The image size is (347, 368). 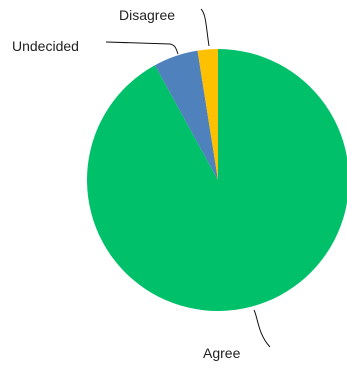 What do you see at coordinates (186, 115) in the screenshot?
I see `pie-slice-undecided` at bounding box center [186, 115].